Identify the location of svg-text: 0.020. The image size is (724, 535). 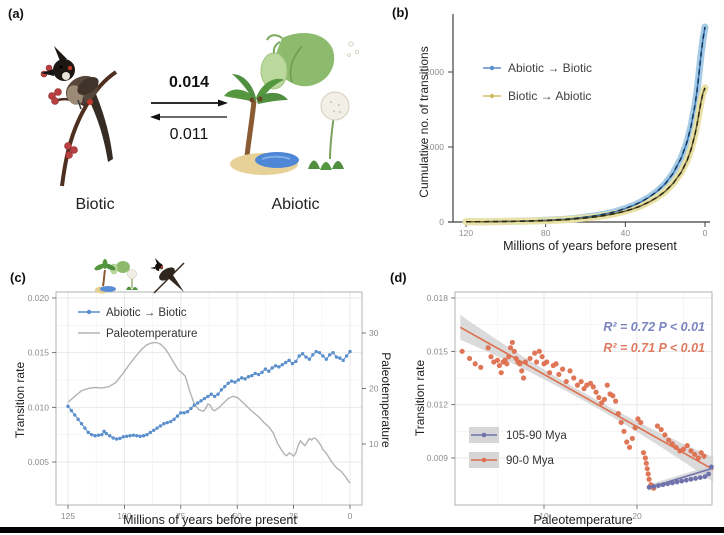
(39, 298).